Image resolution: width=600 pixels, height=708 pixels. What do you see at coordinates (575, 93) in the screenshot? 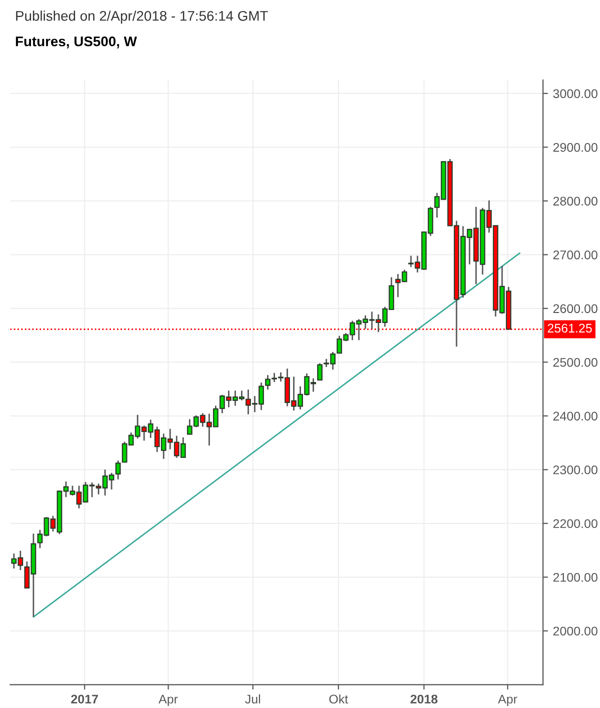
I see `y-tick-label: 3000.00` at bounding box center [575, 93].